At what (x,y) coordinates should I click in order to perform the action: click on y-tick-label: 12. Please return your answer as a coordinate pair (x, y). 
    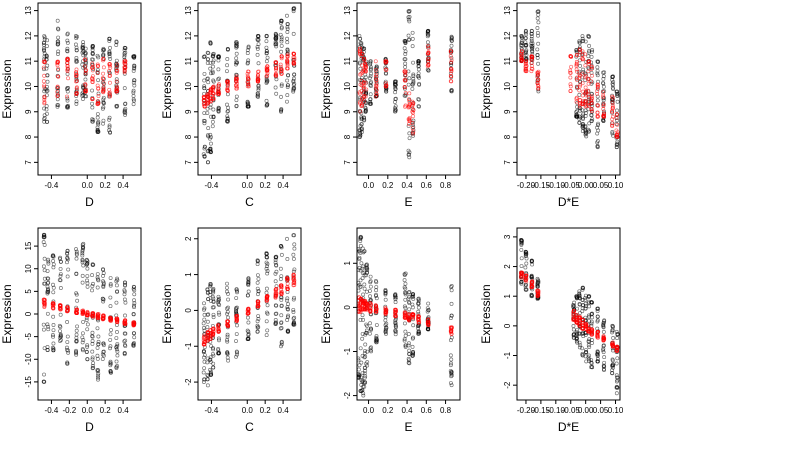
    Looking at the image, I should click on (188, 35).